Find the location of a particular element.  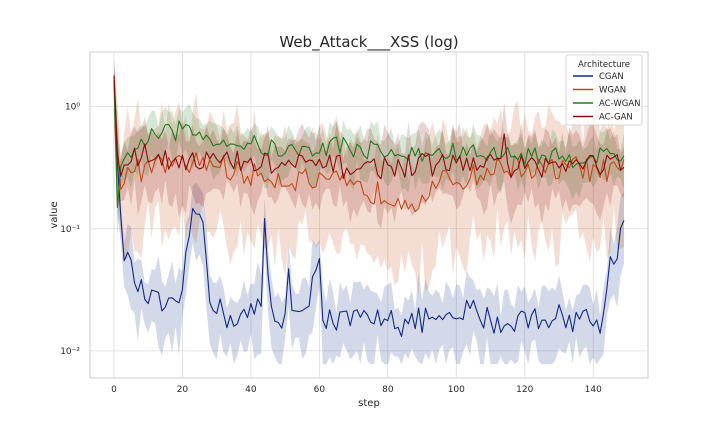

y-tick-label: 10⁰ is located at coordinates (72, 108).